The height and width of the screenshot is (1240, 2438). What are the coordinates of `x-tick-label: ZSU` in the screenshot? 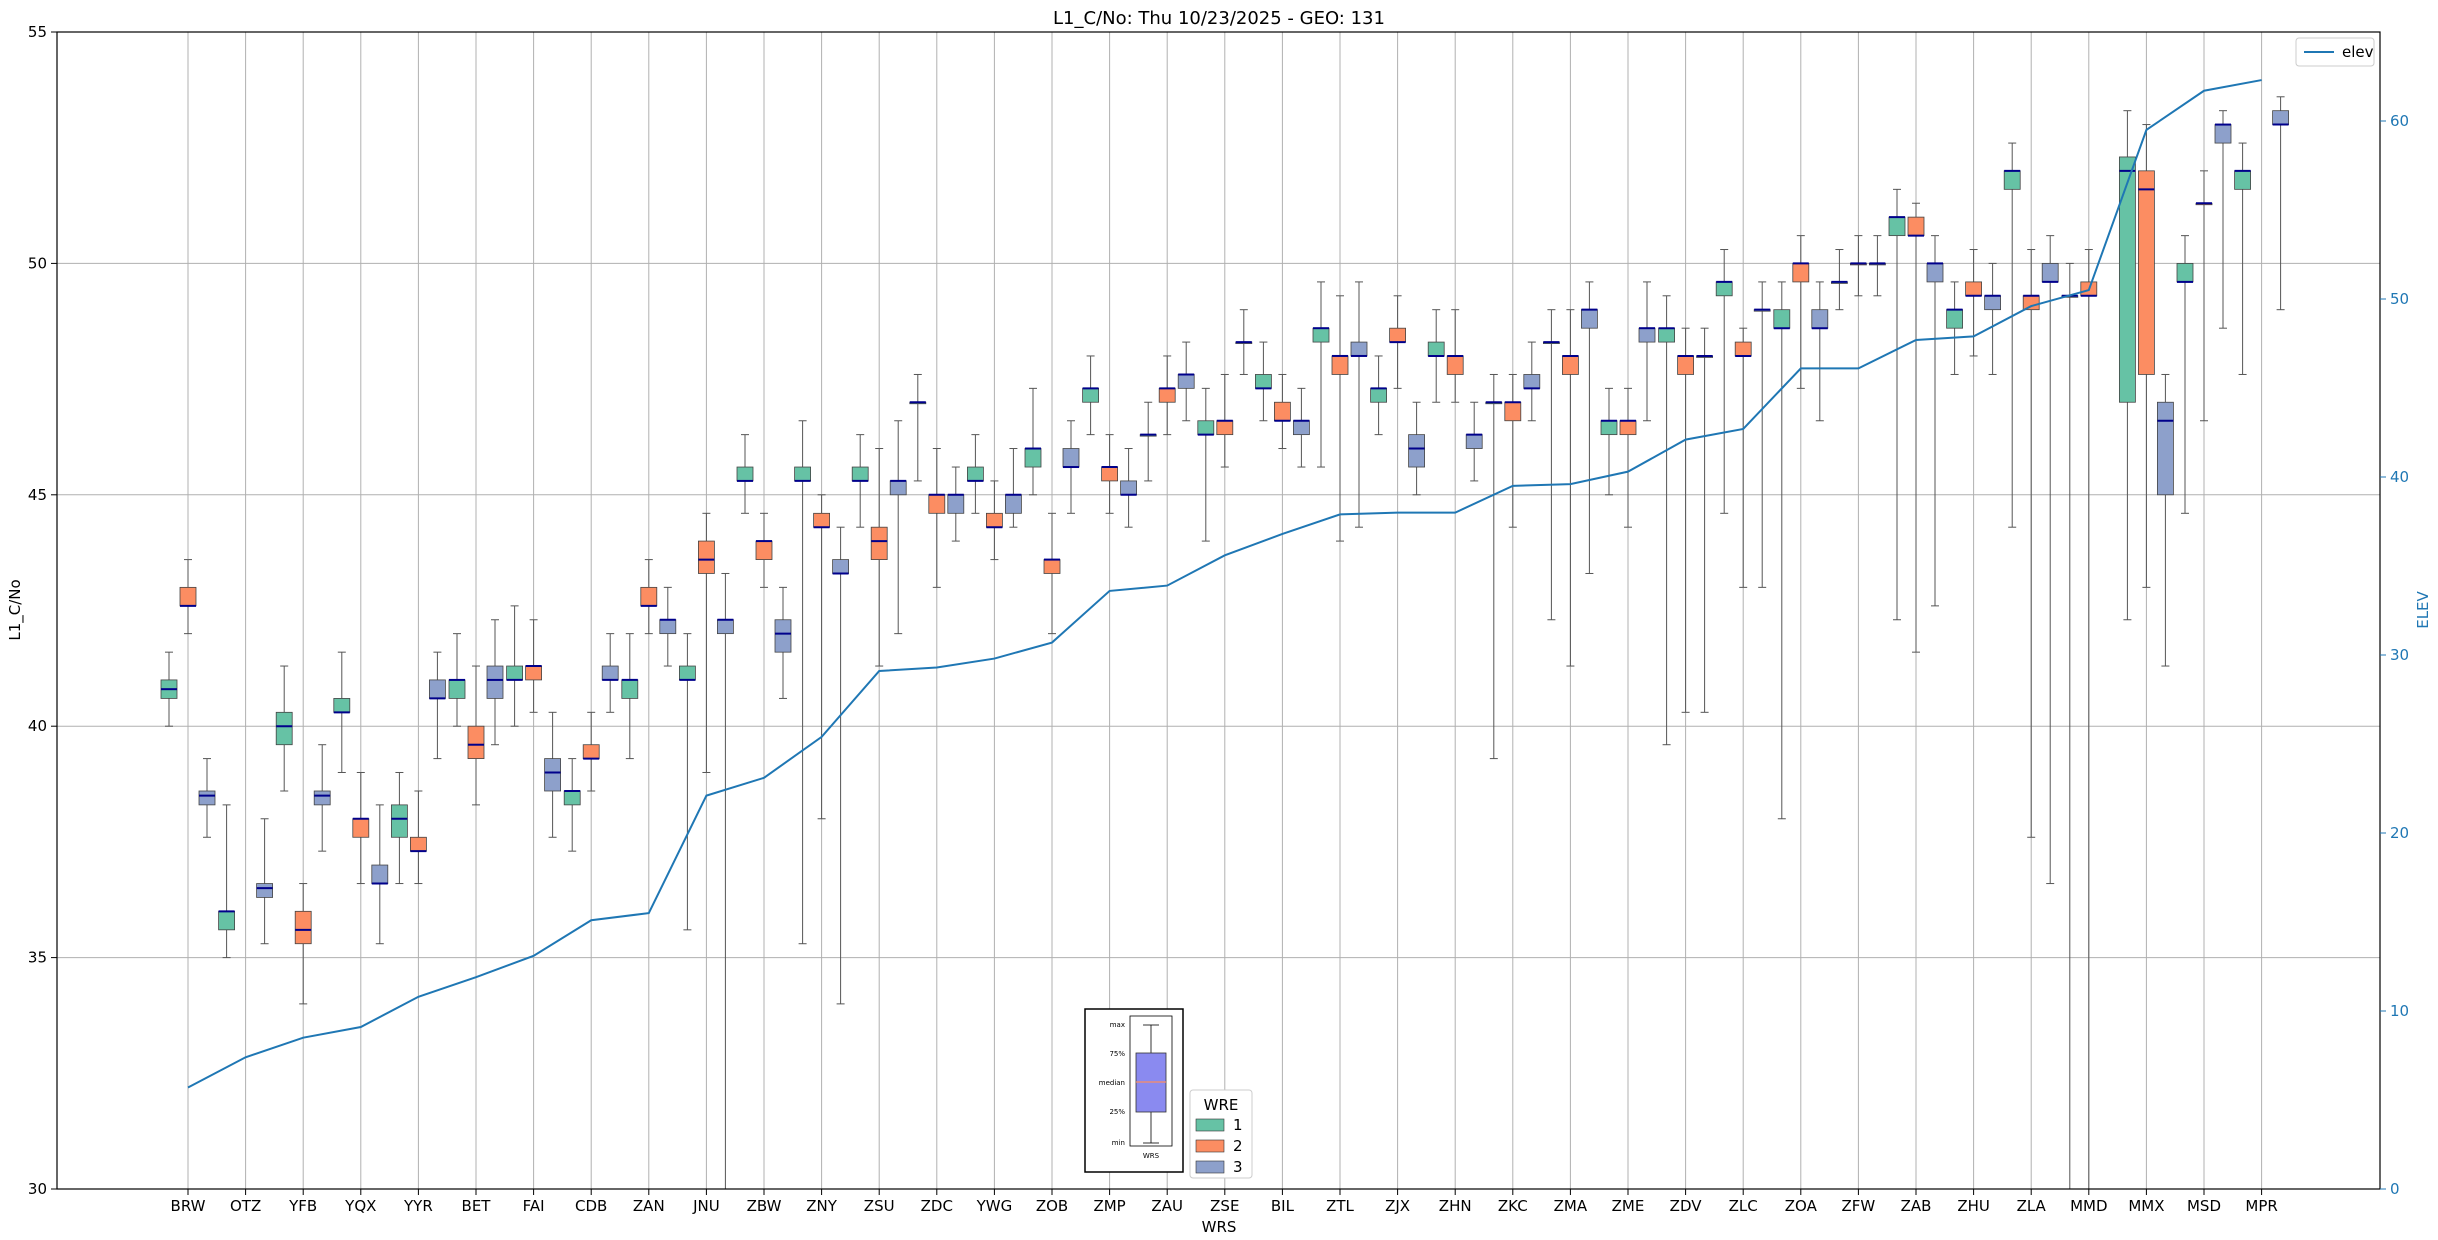 It's located at (879, 1206).